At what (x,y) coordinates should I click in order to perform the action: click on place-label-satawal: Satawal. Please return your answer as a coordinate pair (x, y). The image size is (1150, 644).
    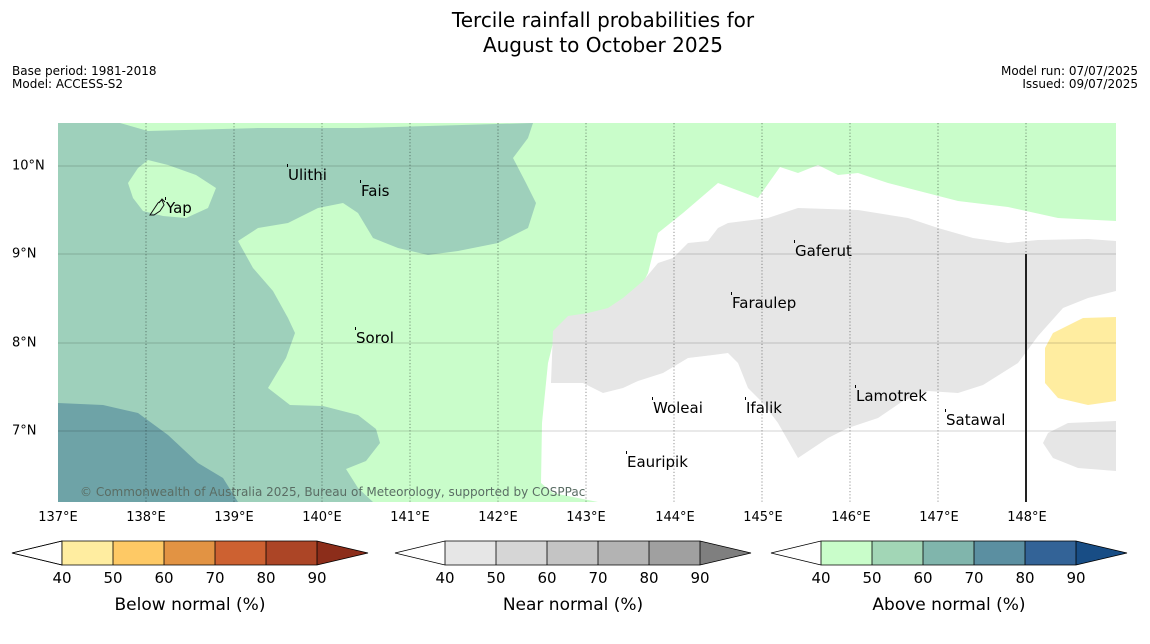
    Looking at the image, I should click on (975, 419).